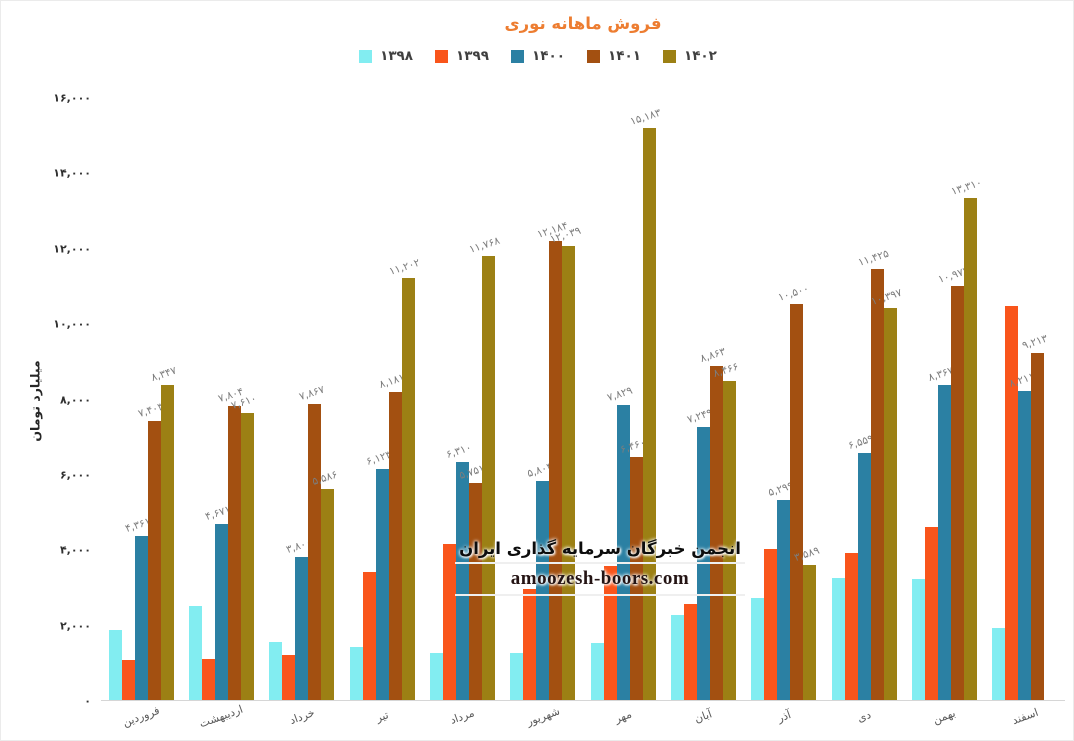  Describe the element at coordinates (633, 399) in the screenshot. I see `bar-slot: ۶,۴۶۰` at that location.